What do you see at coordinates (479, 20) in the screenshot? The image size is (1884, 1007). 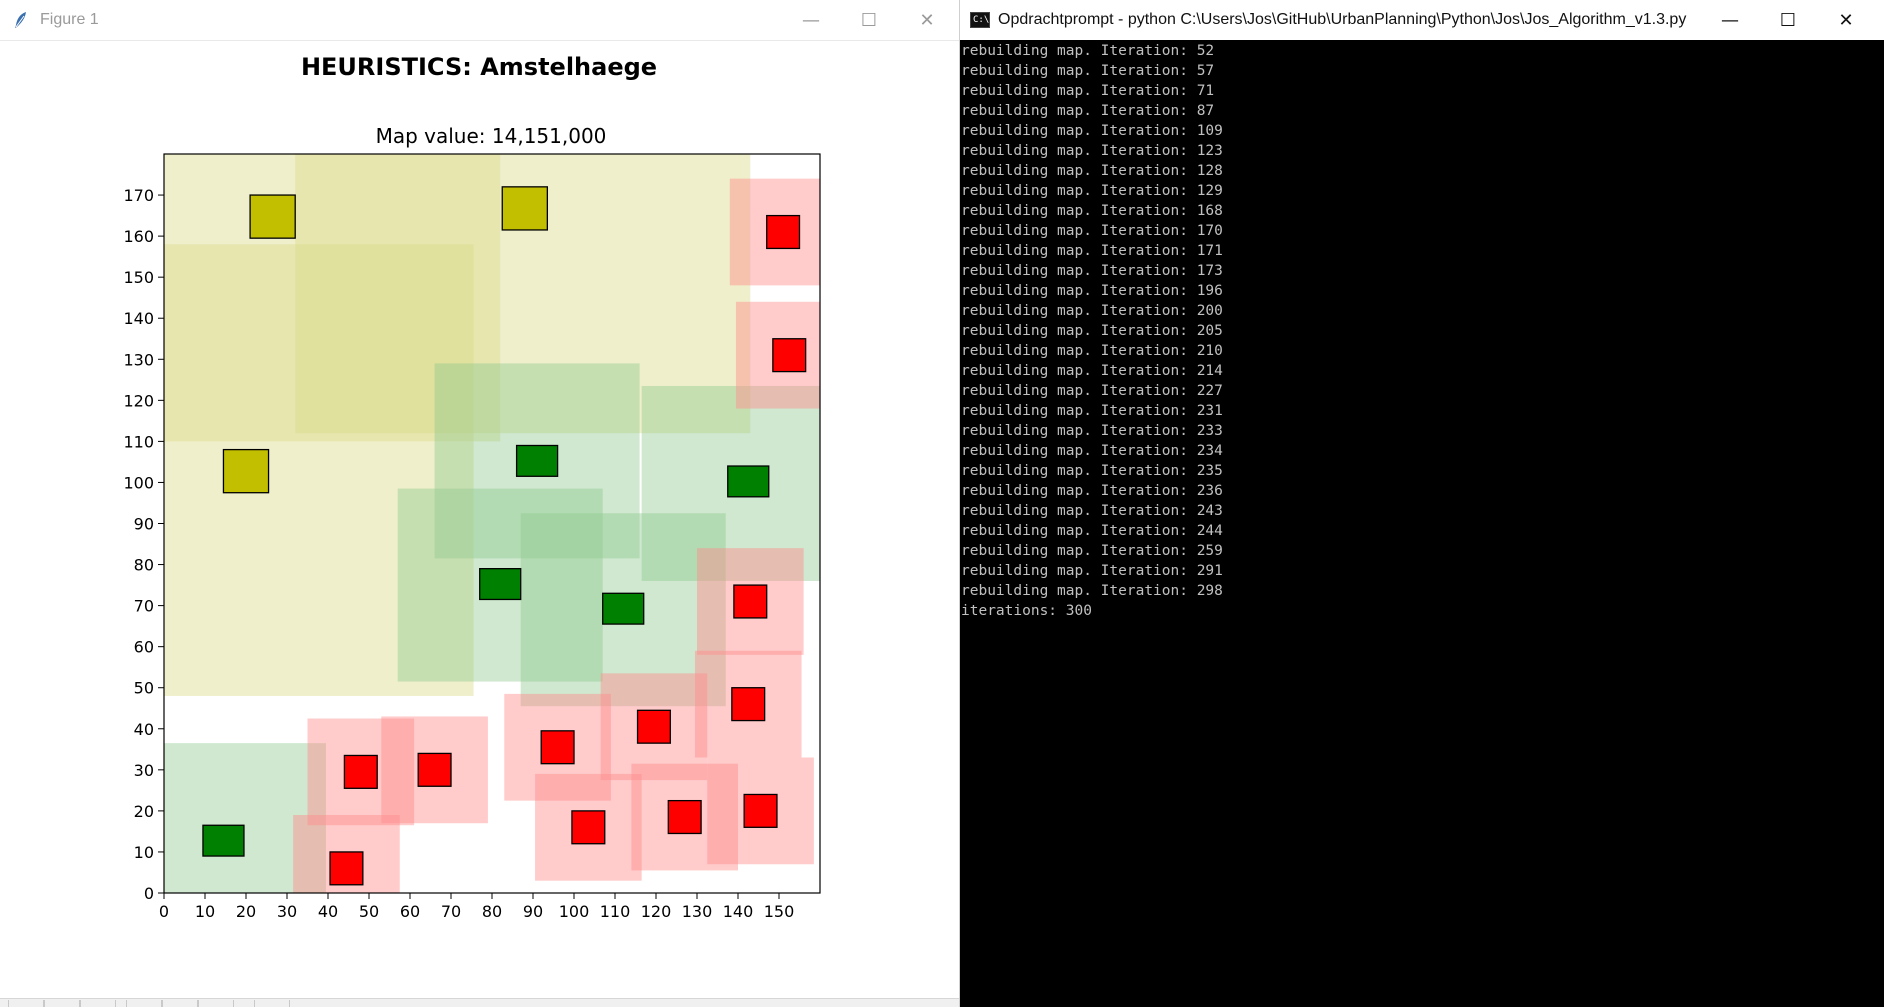 I see `figure-titlebar: Figure 1 — ☐ ✕` at bounding box center [479, 20].